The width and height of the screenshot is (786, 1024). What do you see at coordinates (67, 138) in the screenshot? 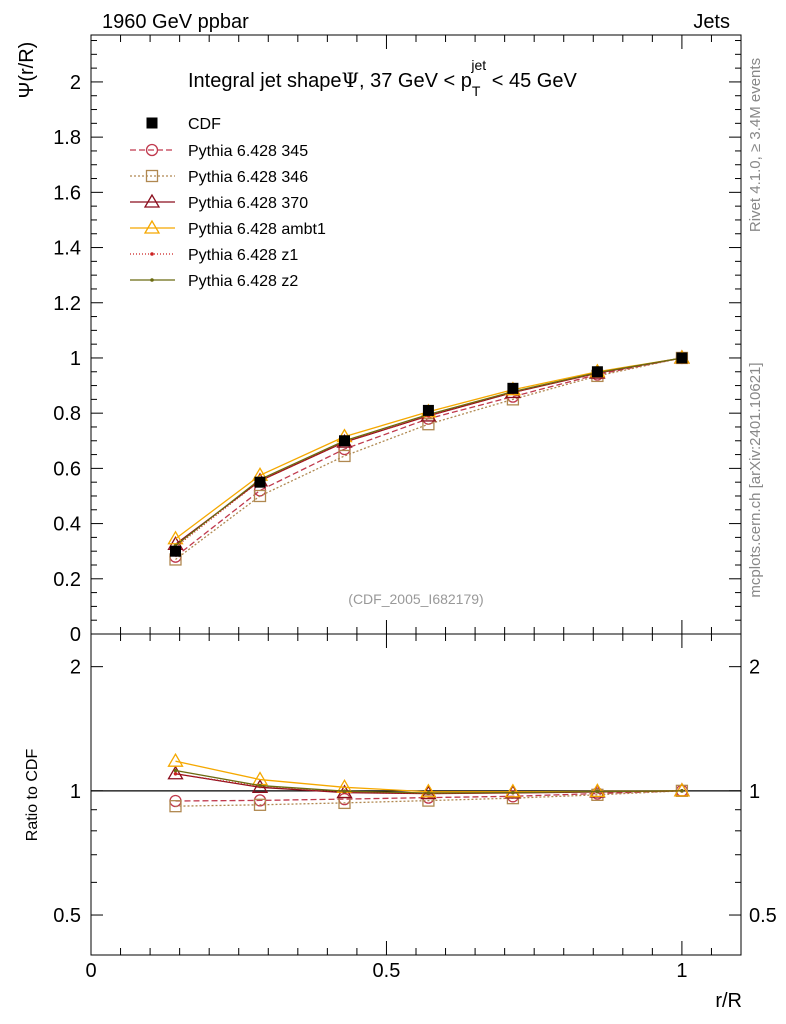
I see `main-ytick-label: 1.8` at bounding box center [67, 138].